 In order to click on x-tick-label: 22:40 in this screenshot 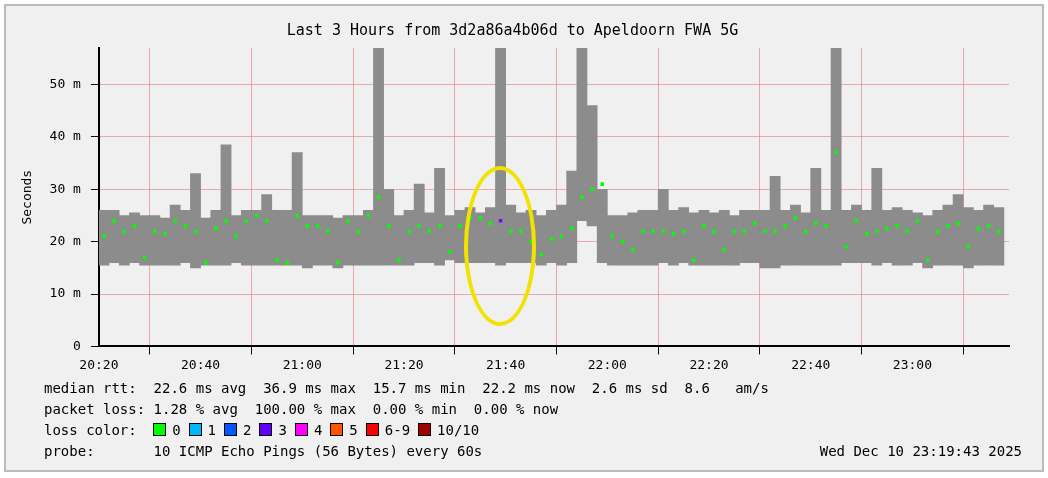, I will do `click(811, 364)`.